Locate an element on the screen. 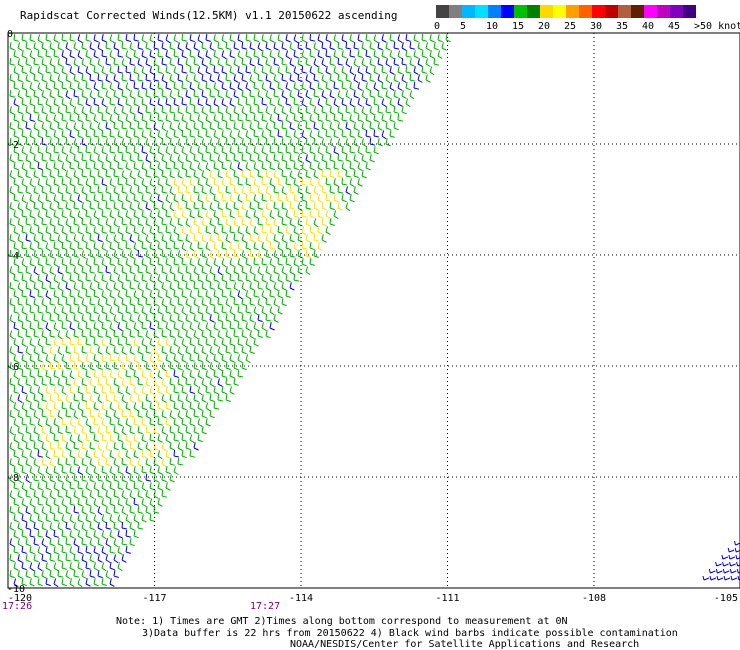  longitude-label: -120 is located at coordinates (20, 598).